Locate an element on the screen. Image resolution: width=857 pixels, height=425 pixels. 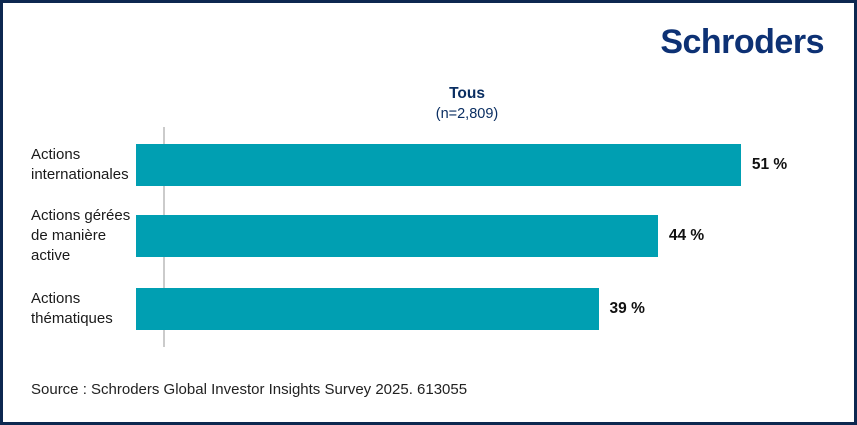
category-label: Actions internationales is located at coordinates (80, 164).